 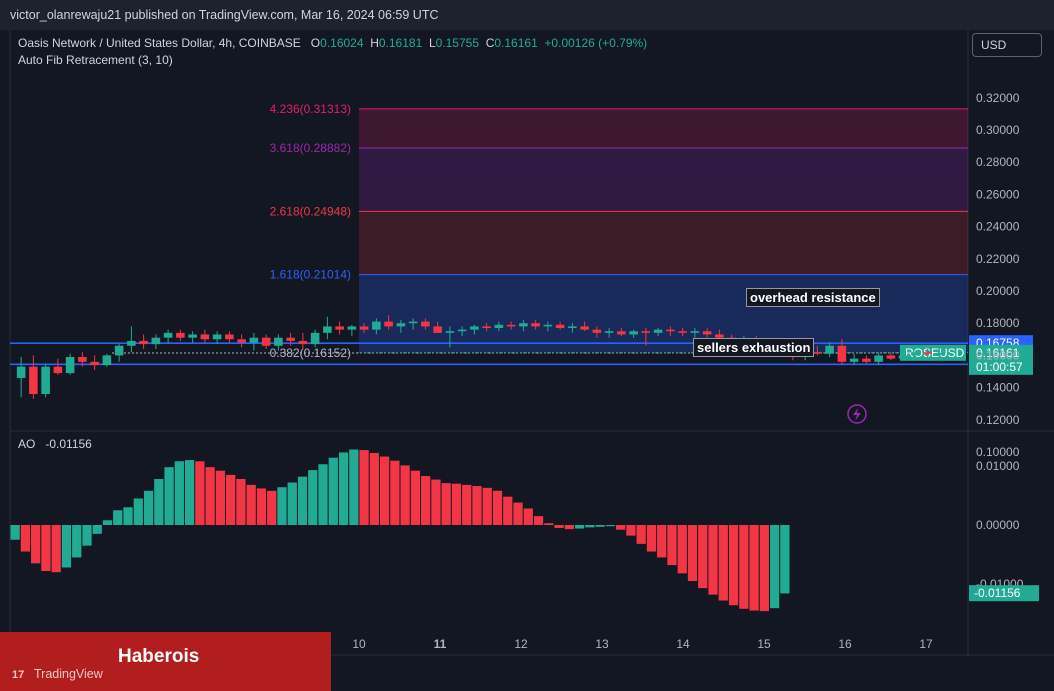 What do you see at coordinates (521, 644) in the screenshot?
I see `time-axis-label: 12` at bounding box center [521, 644].